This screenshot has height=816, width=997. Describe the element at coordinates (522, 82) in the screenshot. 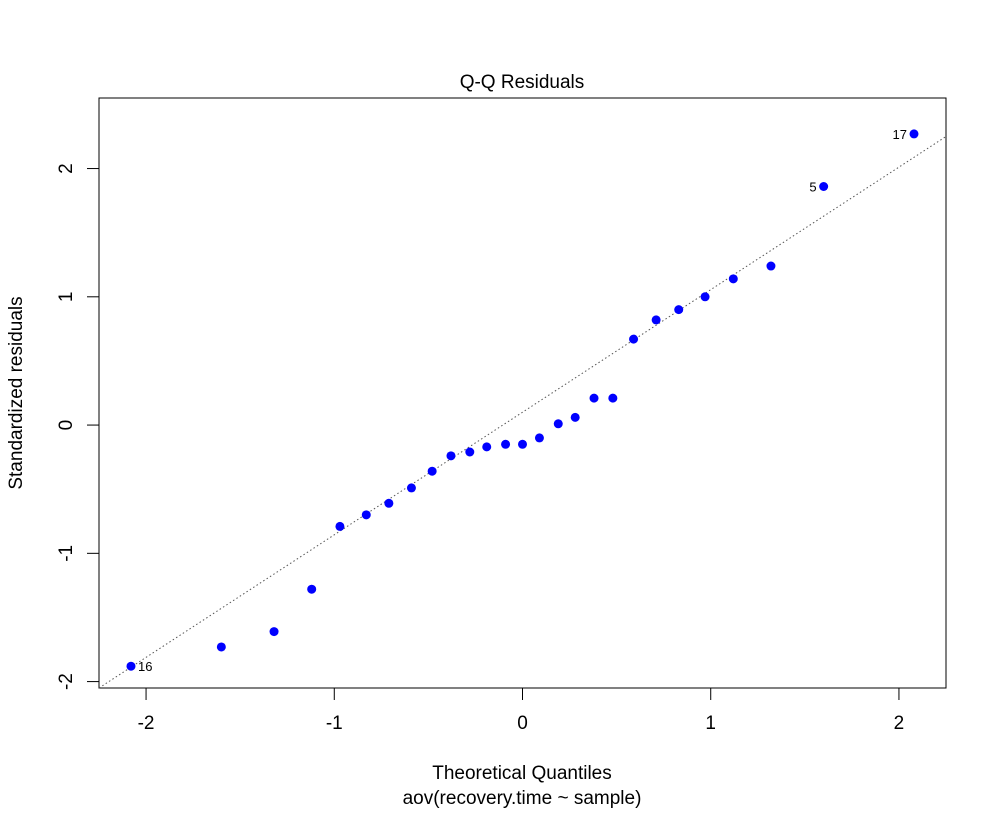

I see `chart-title: Q-Q Residuals` at that location.